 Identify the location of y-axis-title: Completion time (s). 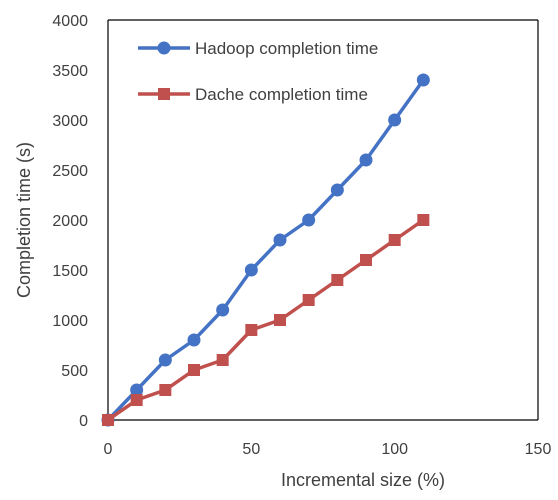
(24, 220).